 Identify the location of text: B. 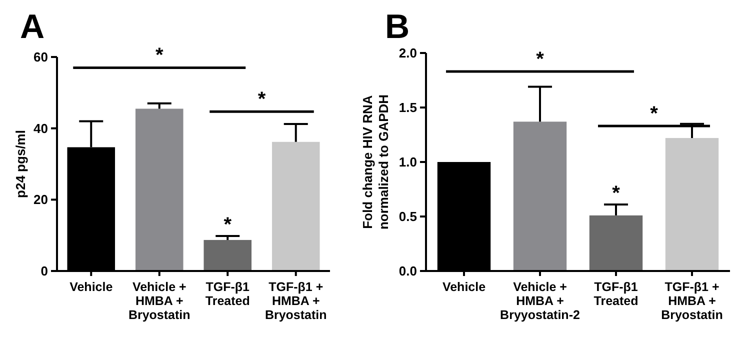
(397, 27).